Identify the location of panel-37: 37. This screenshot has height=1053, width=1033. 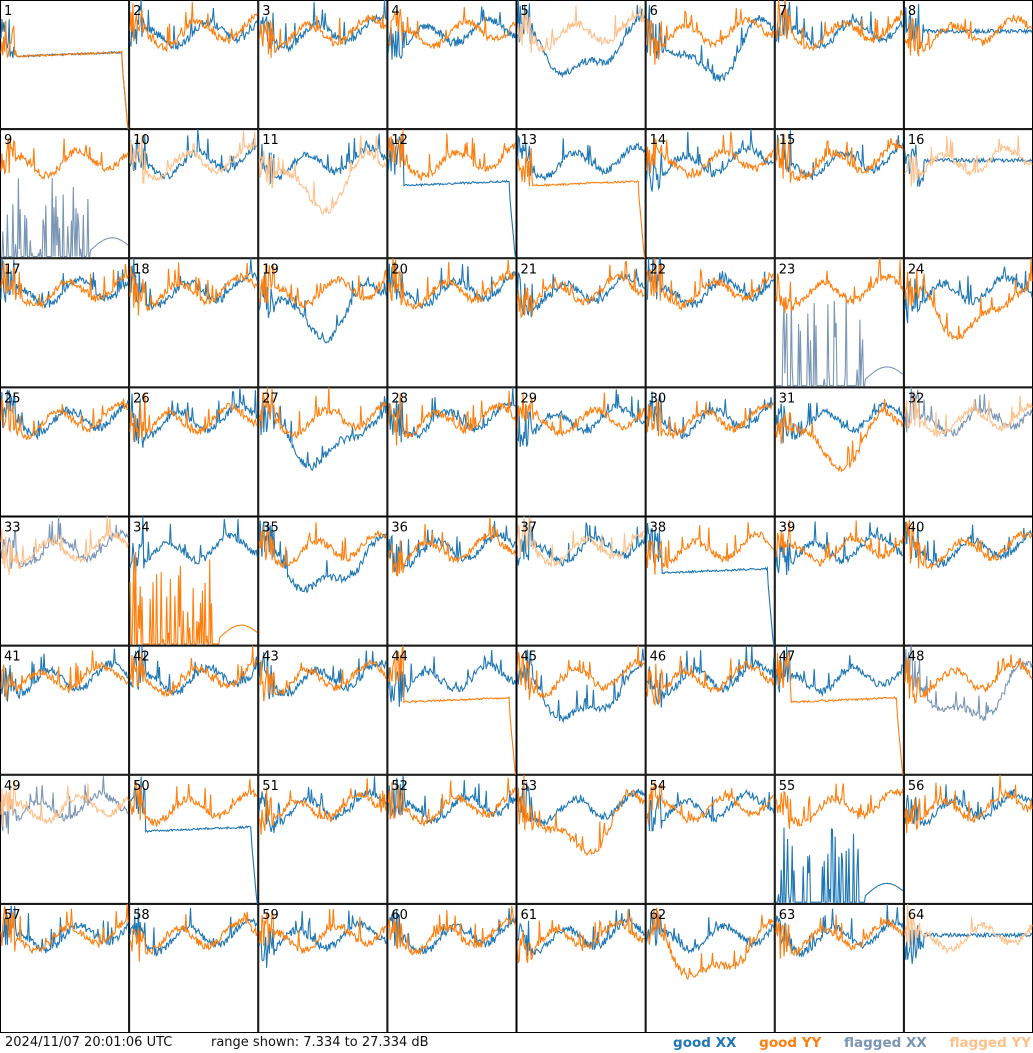
(581, 581).